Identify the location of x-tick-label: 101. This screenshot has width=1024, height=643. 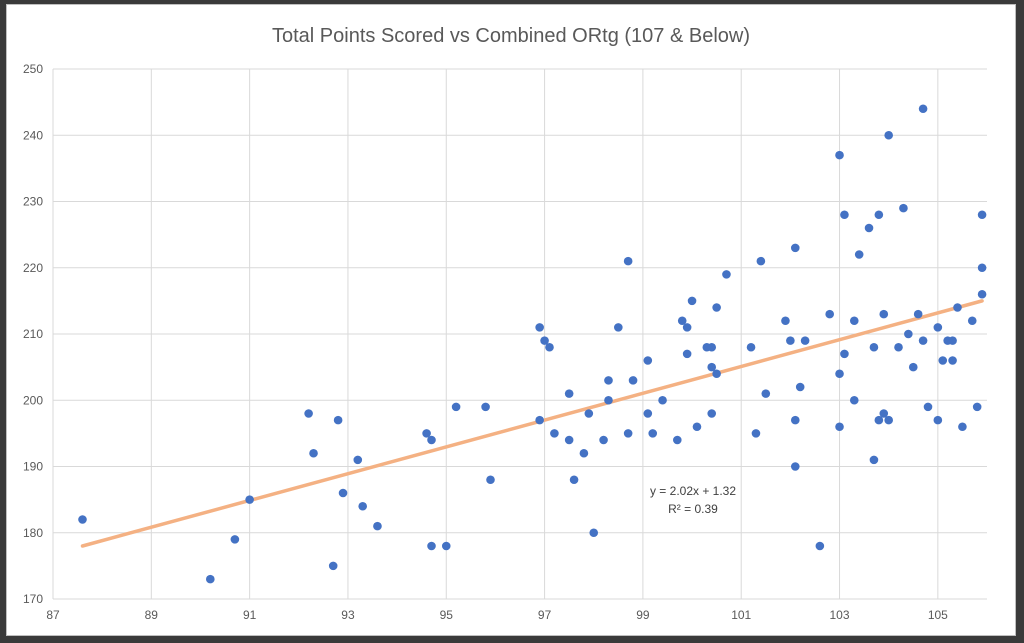
(741, 615).